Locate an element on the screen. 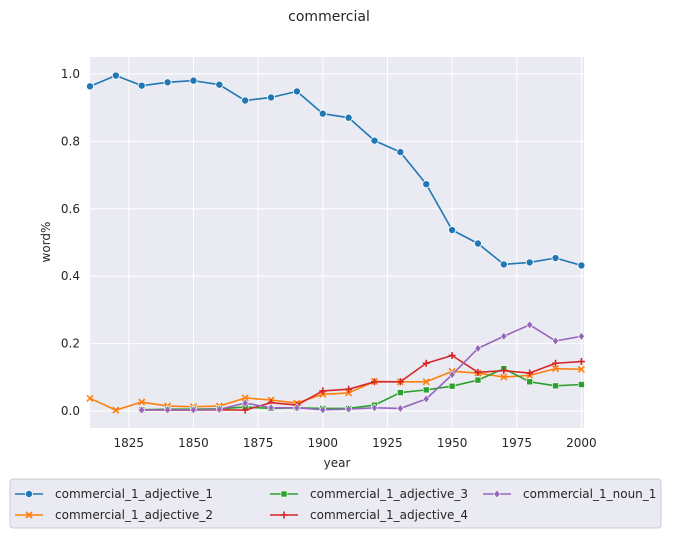 Image resolution: width=673 pixels, height=537 pixels. legend-item: commercial_1_adjective_4 is located at coordinates (369, 515).